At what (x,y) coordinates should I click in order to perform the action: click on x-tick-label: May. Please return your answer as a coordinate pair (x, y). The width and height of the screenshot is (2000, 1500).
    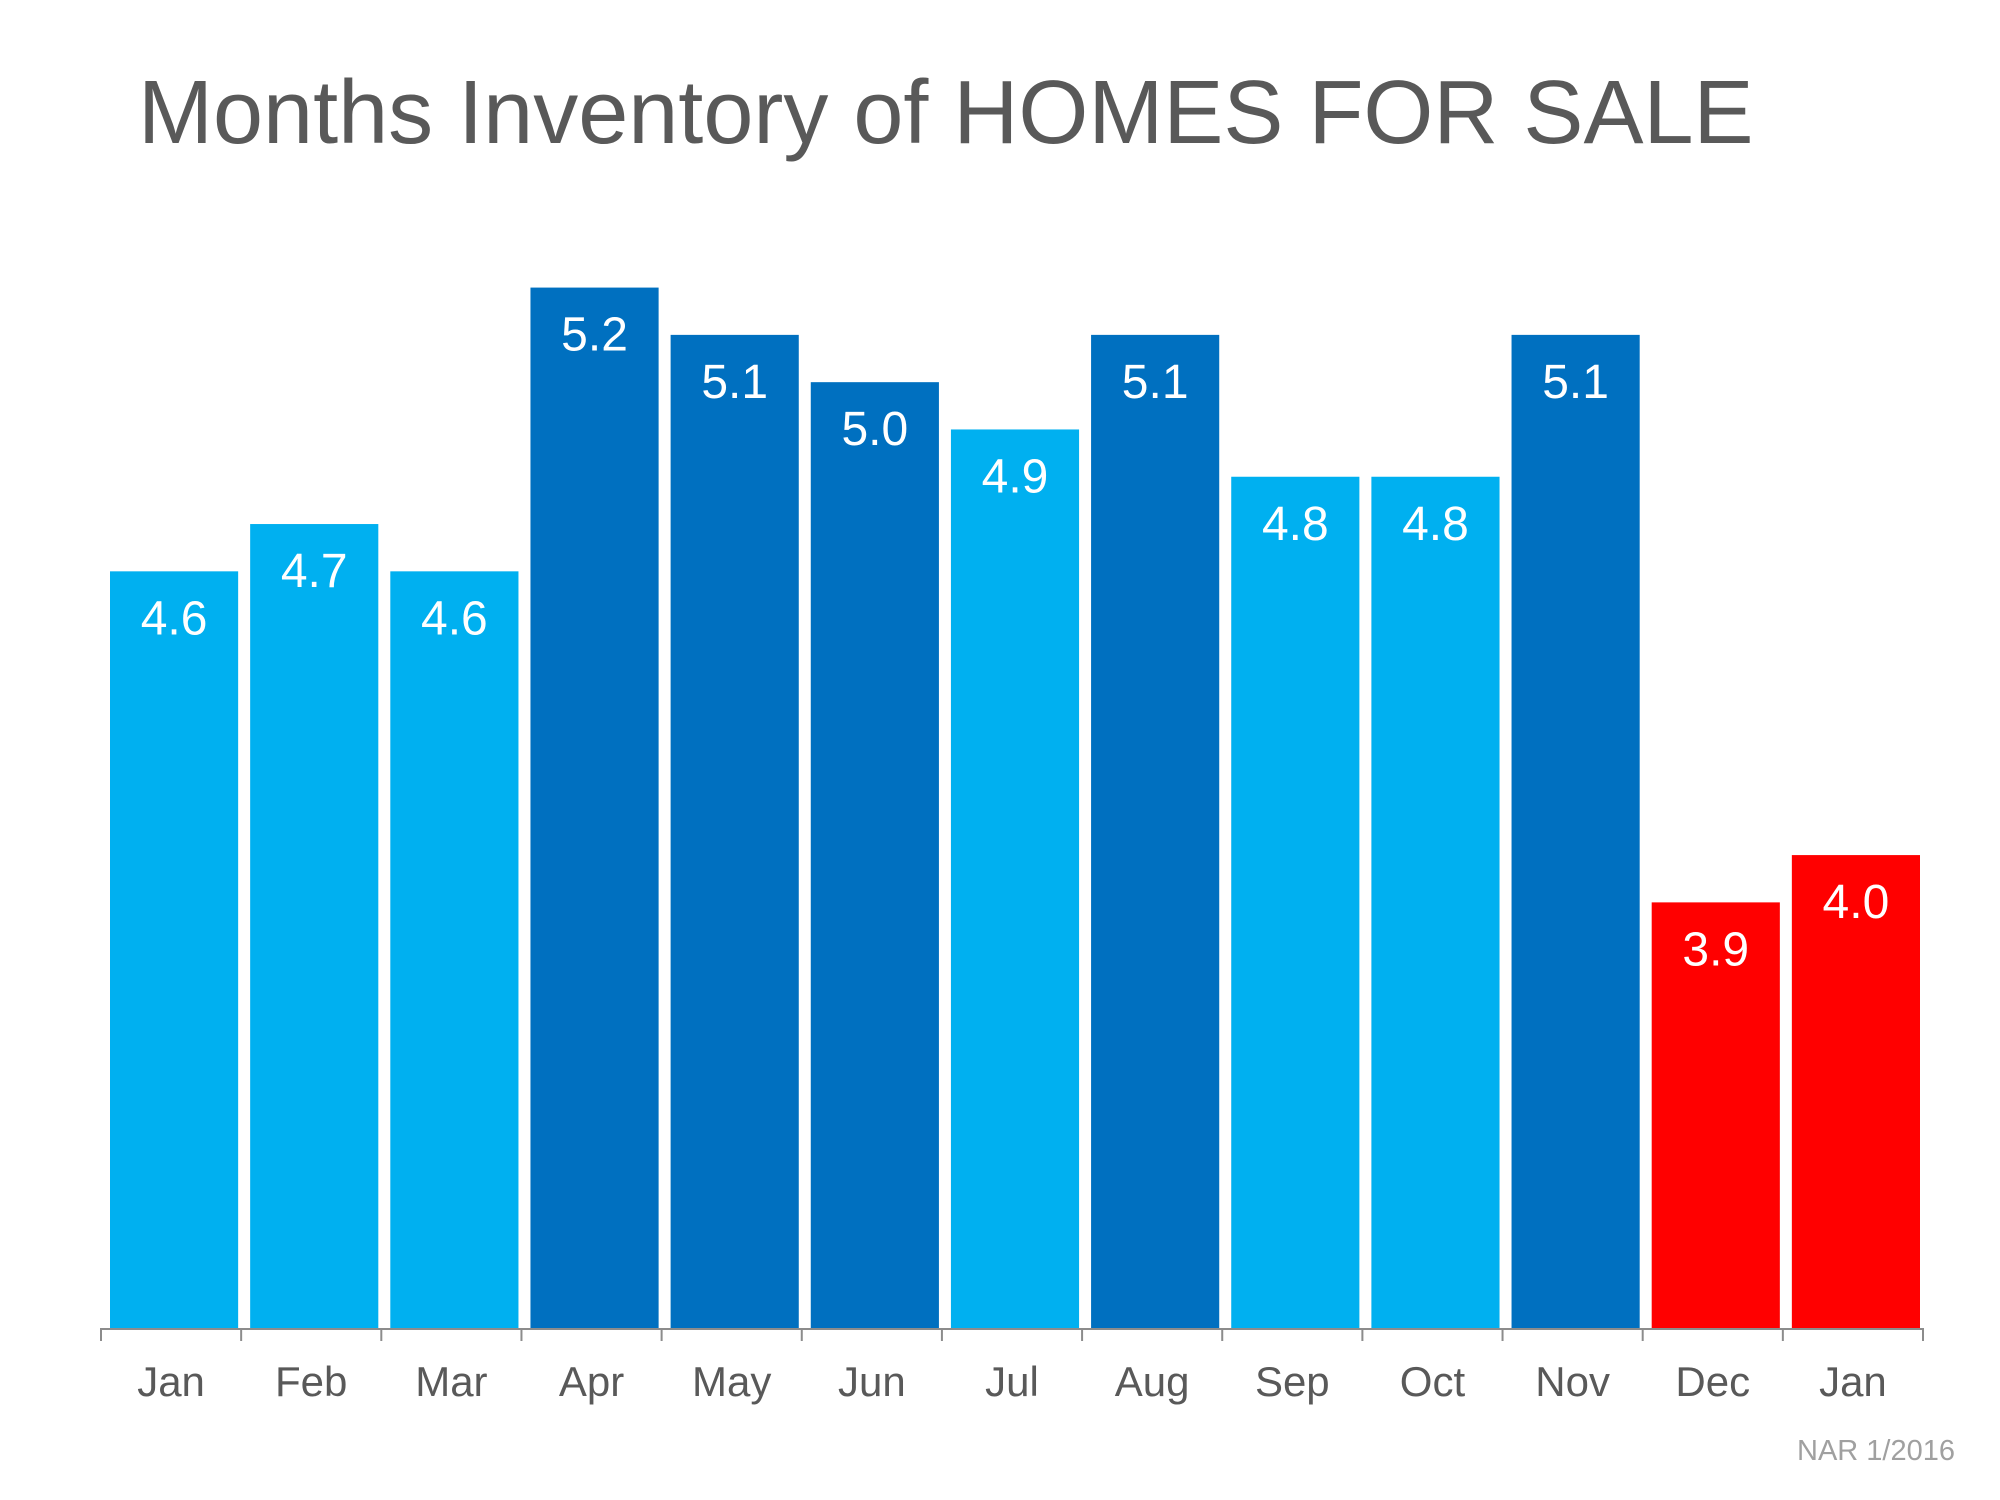
    Looking at the image, I should click on (731, 1381).